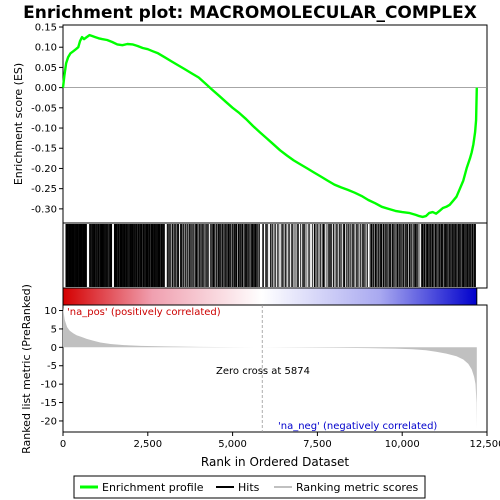 Image resolution: width=500 pixels, height=500 pixels. What do you see at coordinates (46, 88) in the screenshot?
I see `es-y-tick-label: 0.00` at bounding box center [46, 88].